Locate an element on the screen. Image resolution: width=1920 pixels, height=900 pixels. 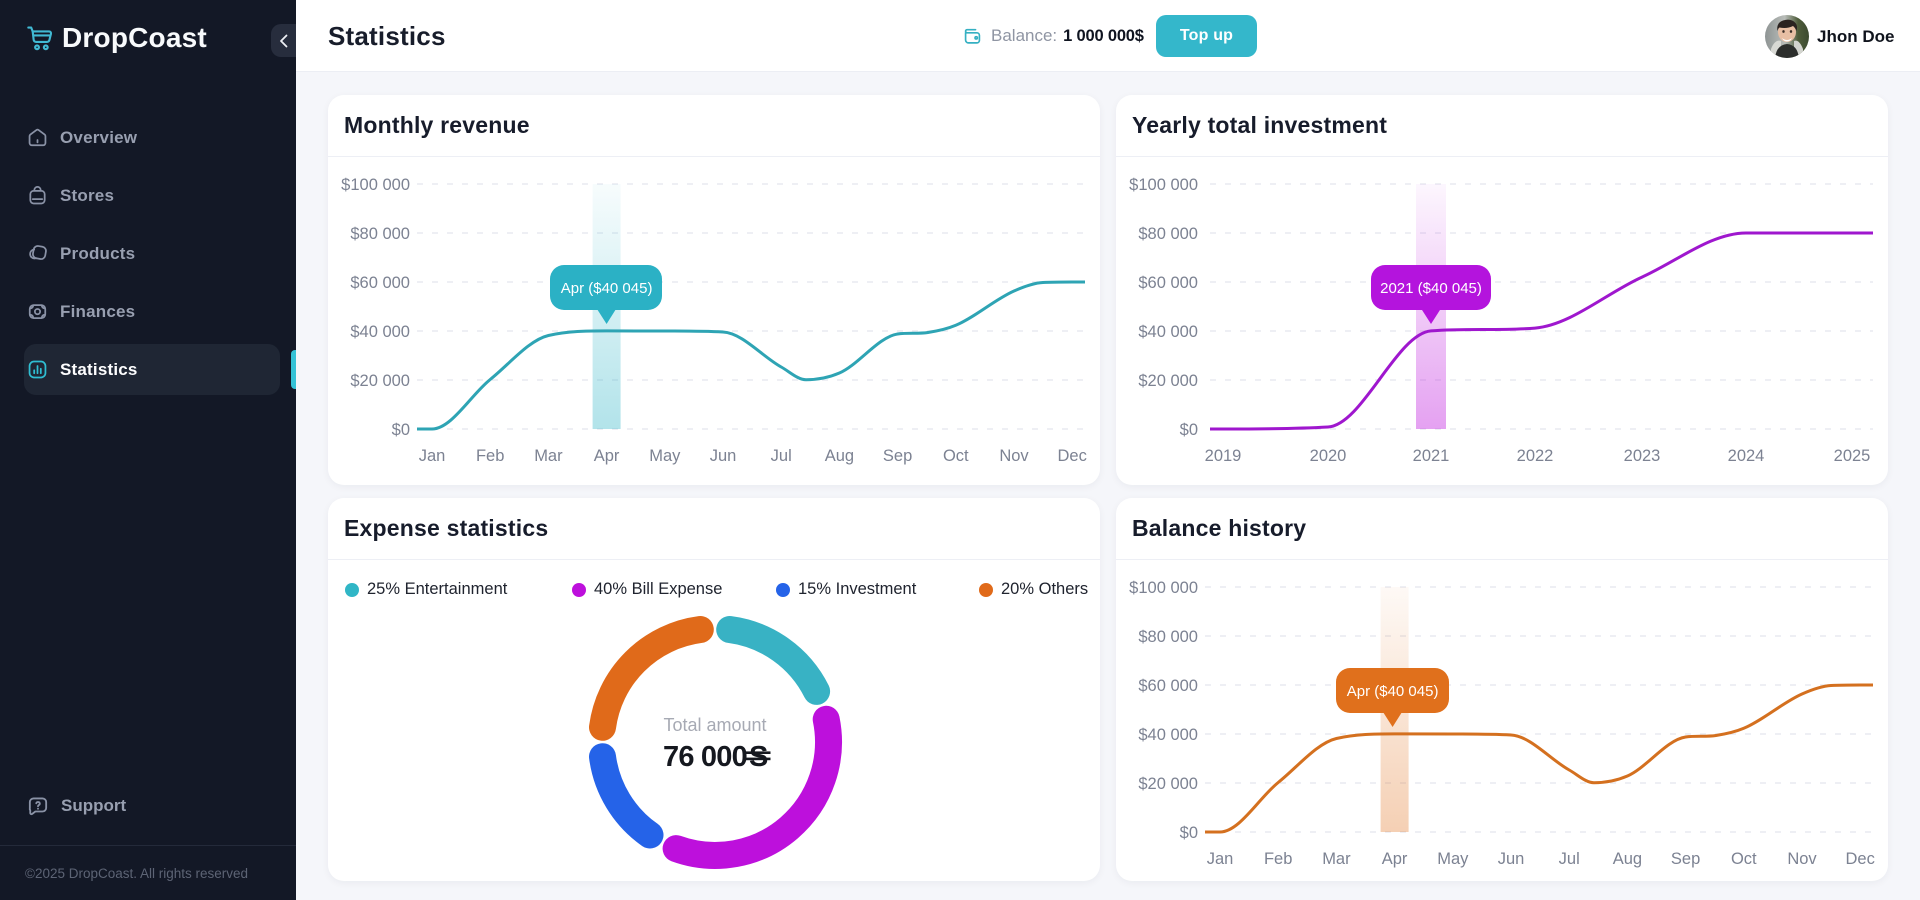
svg-text: 2020 is located at coordinates (1328, 456).